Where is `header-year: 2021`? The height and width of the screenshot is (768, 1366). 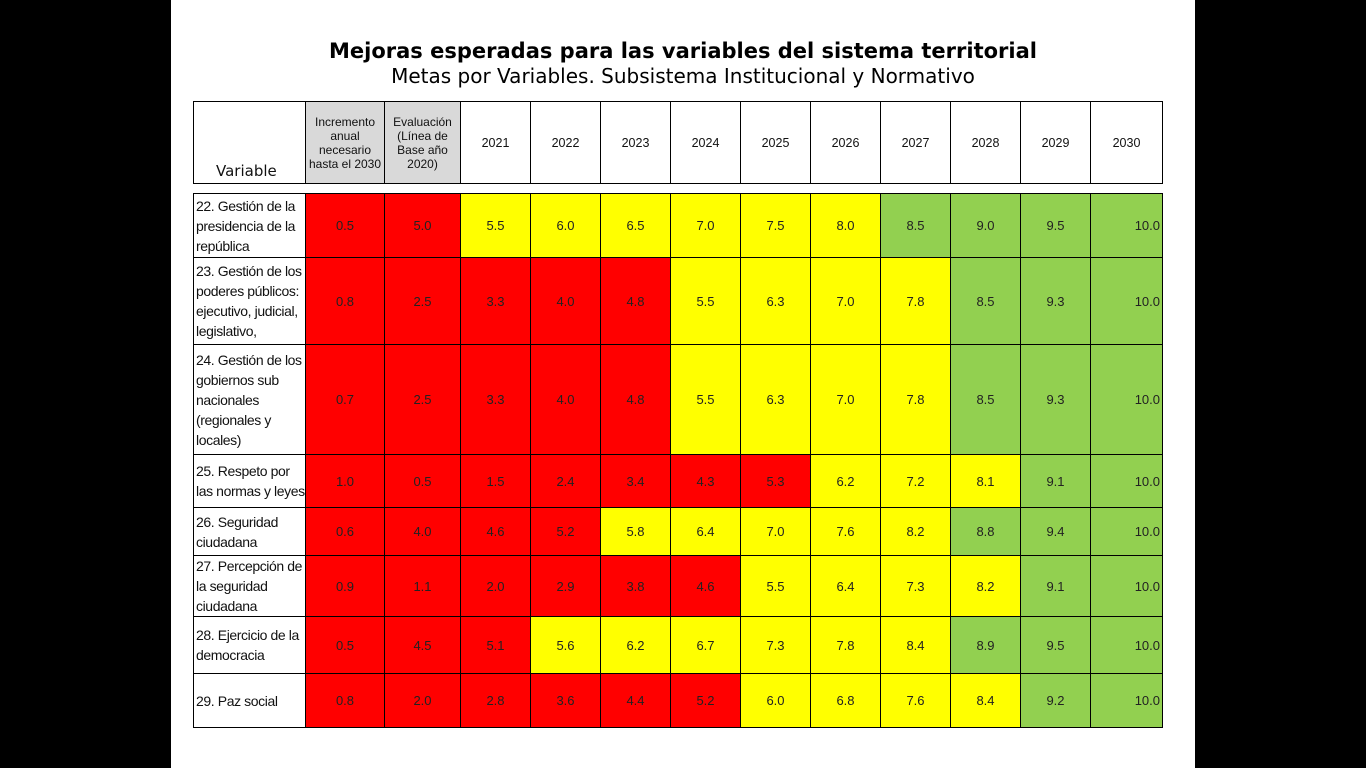 header-year: 2021 is located at coordinates (495, 142).